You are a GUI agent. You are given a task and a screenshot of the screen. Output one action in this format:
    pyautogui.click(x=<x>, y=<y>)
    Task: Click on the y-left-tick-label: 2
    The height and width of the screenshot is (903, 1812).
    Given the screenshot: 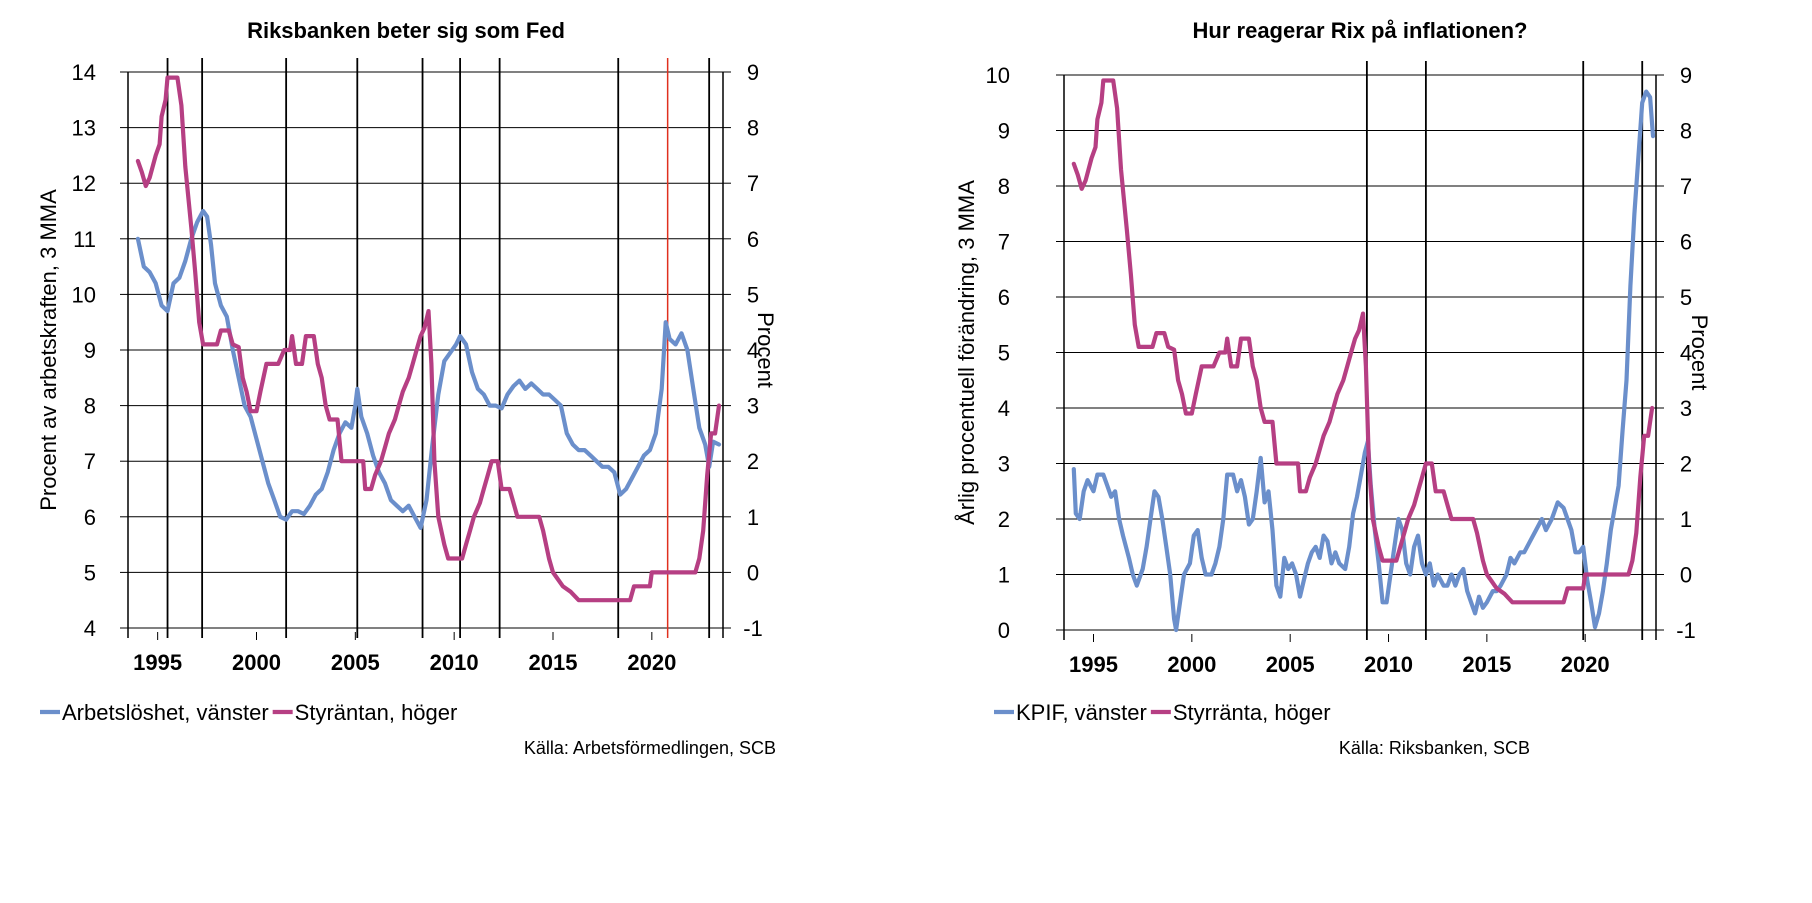 What is the action you would take?
    pyautogui.click(x=1004, y=519)
    